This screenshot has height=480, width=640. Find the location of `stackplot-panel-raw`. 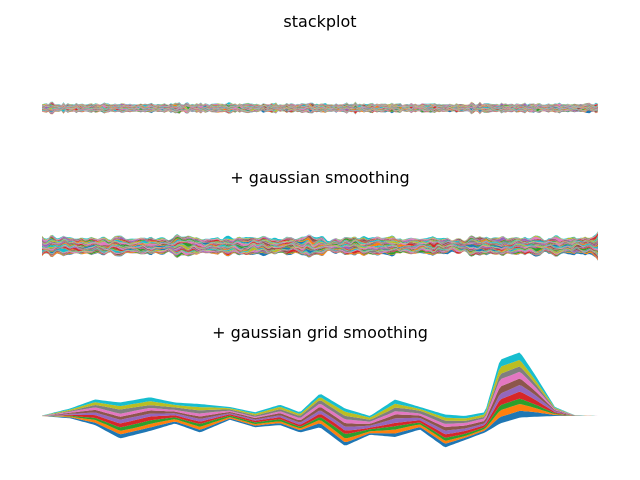

stackplot-panel-raw is located at coordinates (320, 108).